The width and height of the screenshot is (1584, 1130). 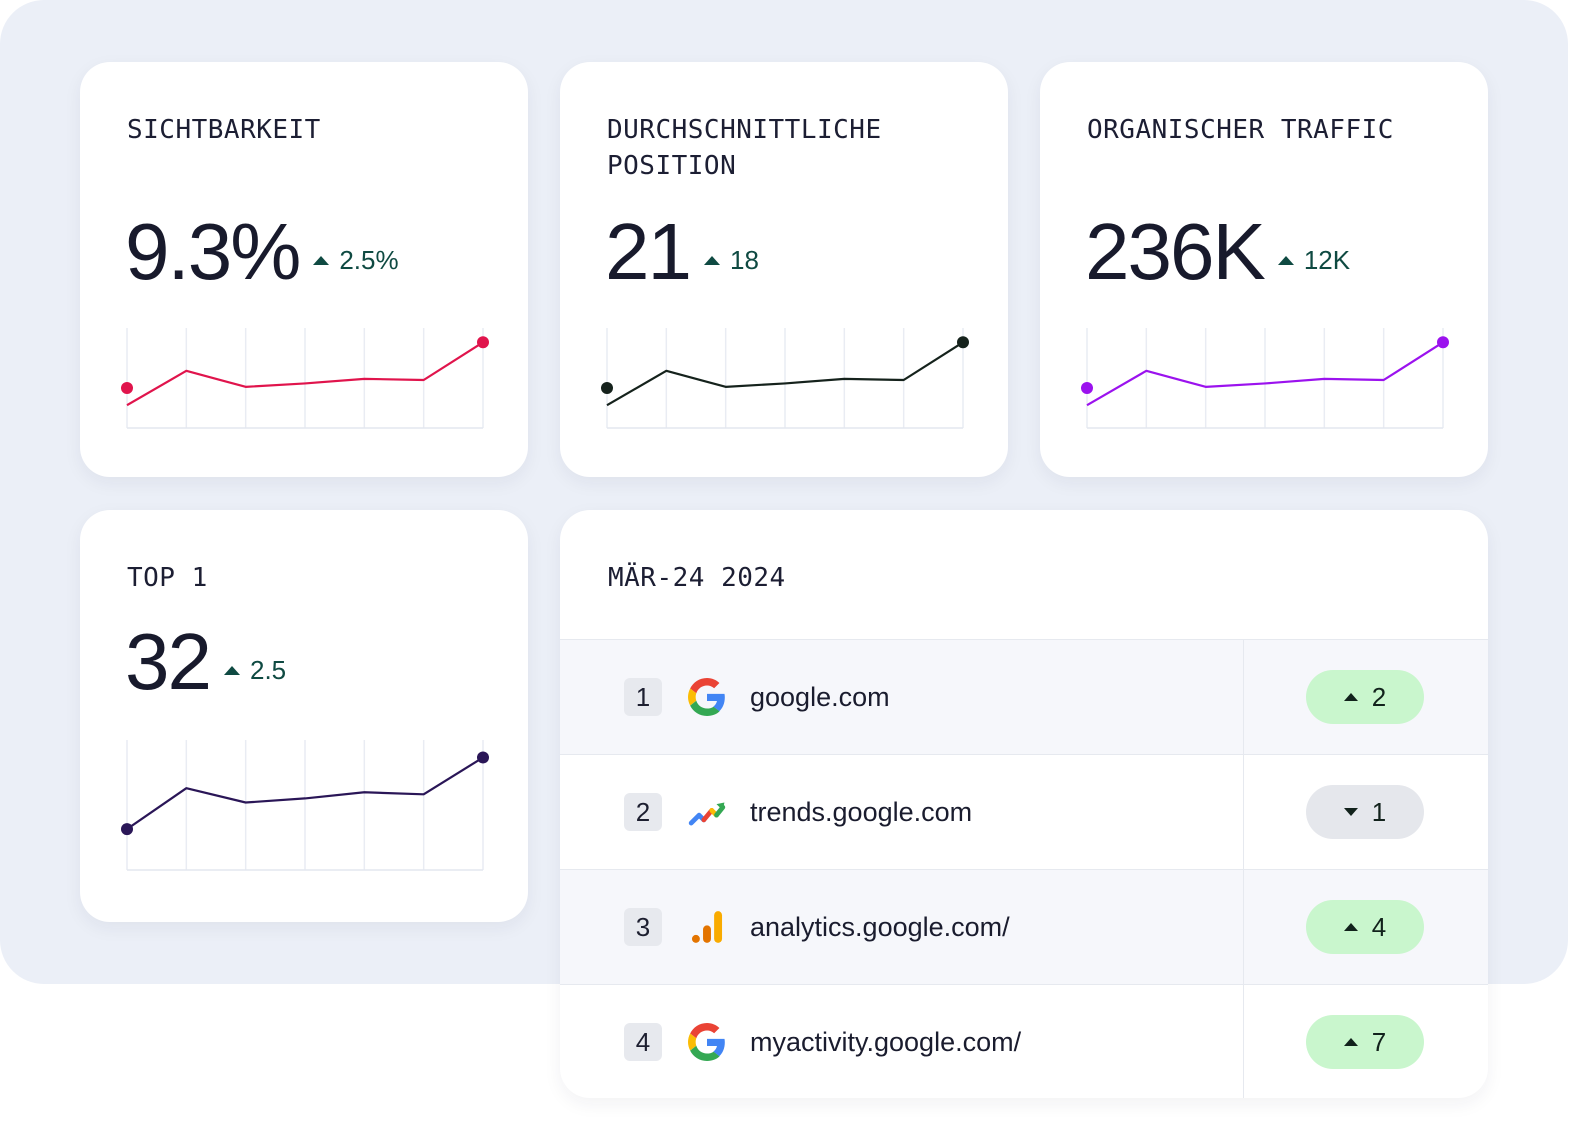 I want to click on kpi-value-row: 9.3% 2.5%, so click(x=262, y=252).